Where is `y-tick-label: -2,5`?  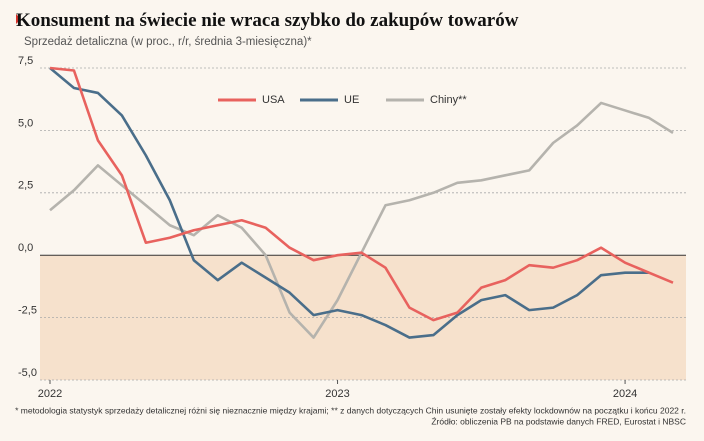 y-tick-label: -2,5 is located at coordinates (27, 311).